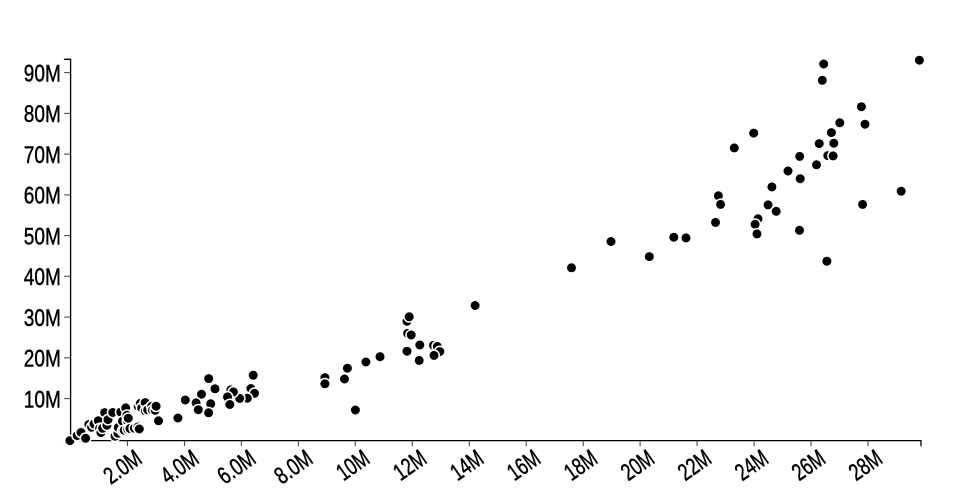 The height and width of the screenshot is (500, 960). Describe the element at coordinates (42, 114) in the screenshot. I see `svg-text: 80M` at that location.